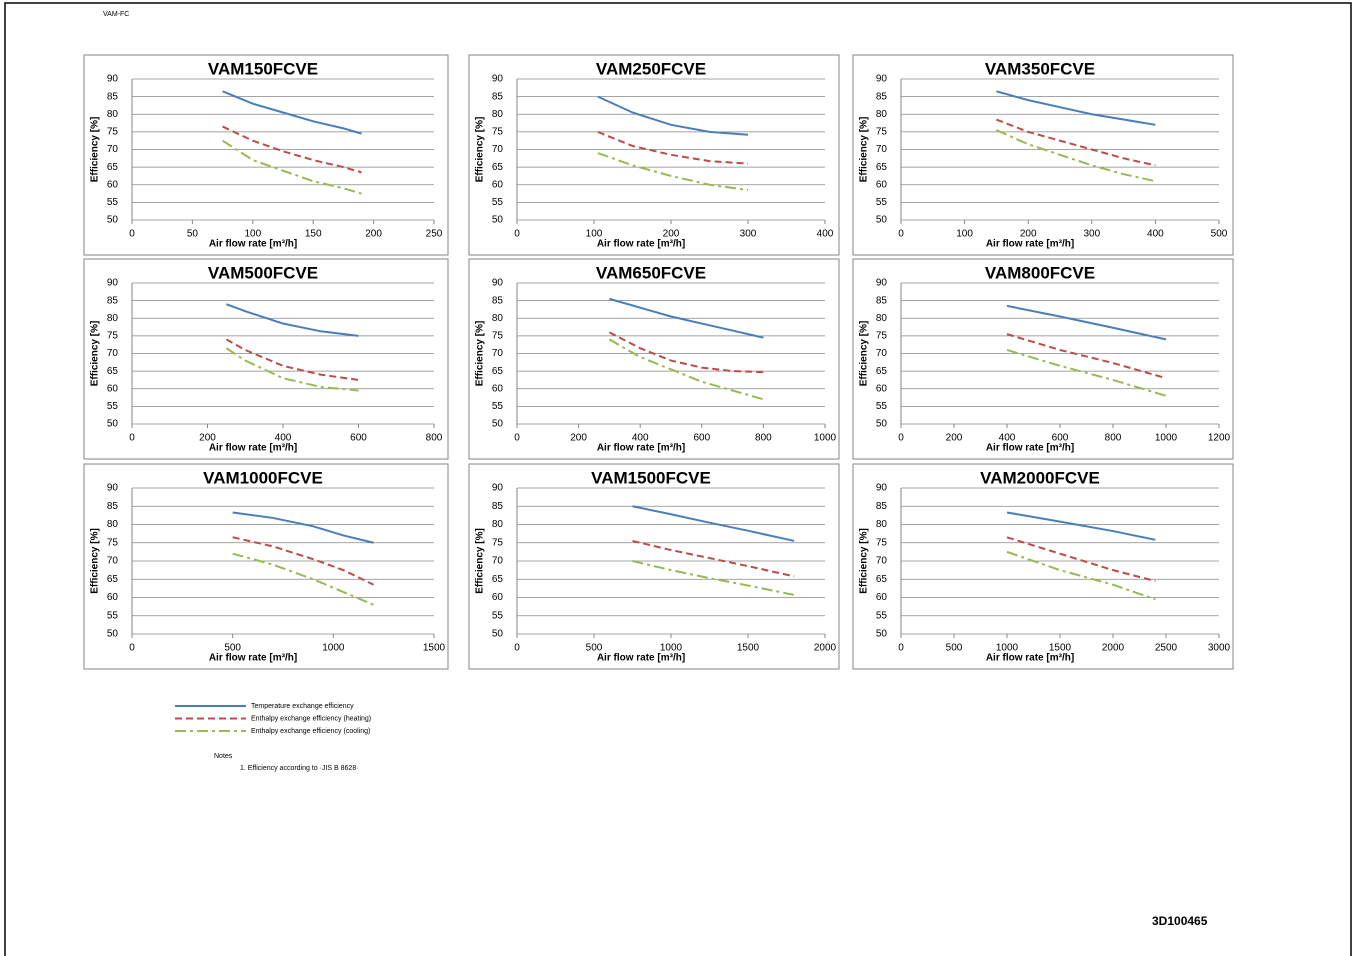 This screenshot has height=956, width=1356. I want to click on x-tick-label: 2000, so click(1113, 648).